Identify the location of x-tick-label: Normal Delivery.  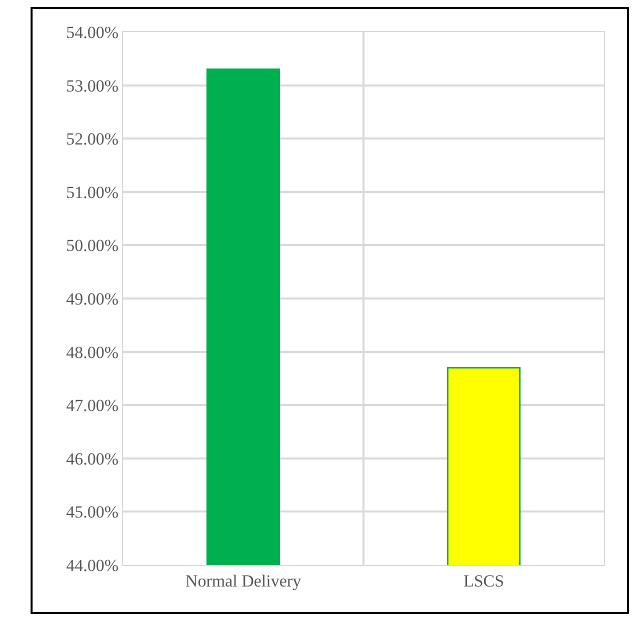
(243, 580).